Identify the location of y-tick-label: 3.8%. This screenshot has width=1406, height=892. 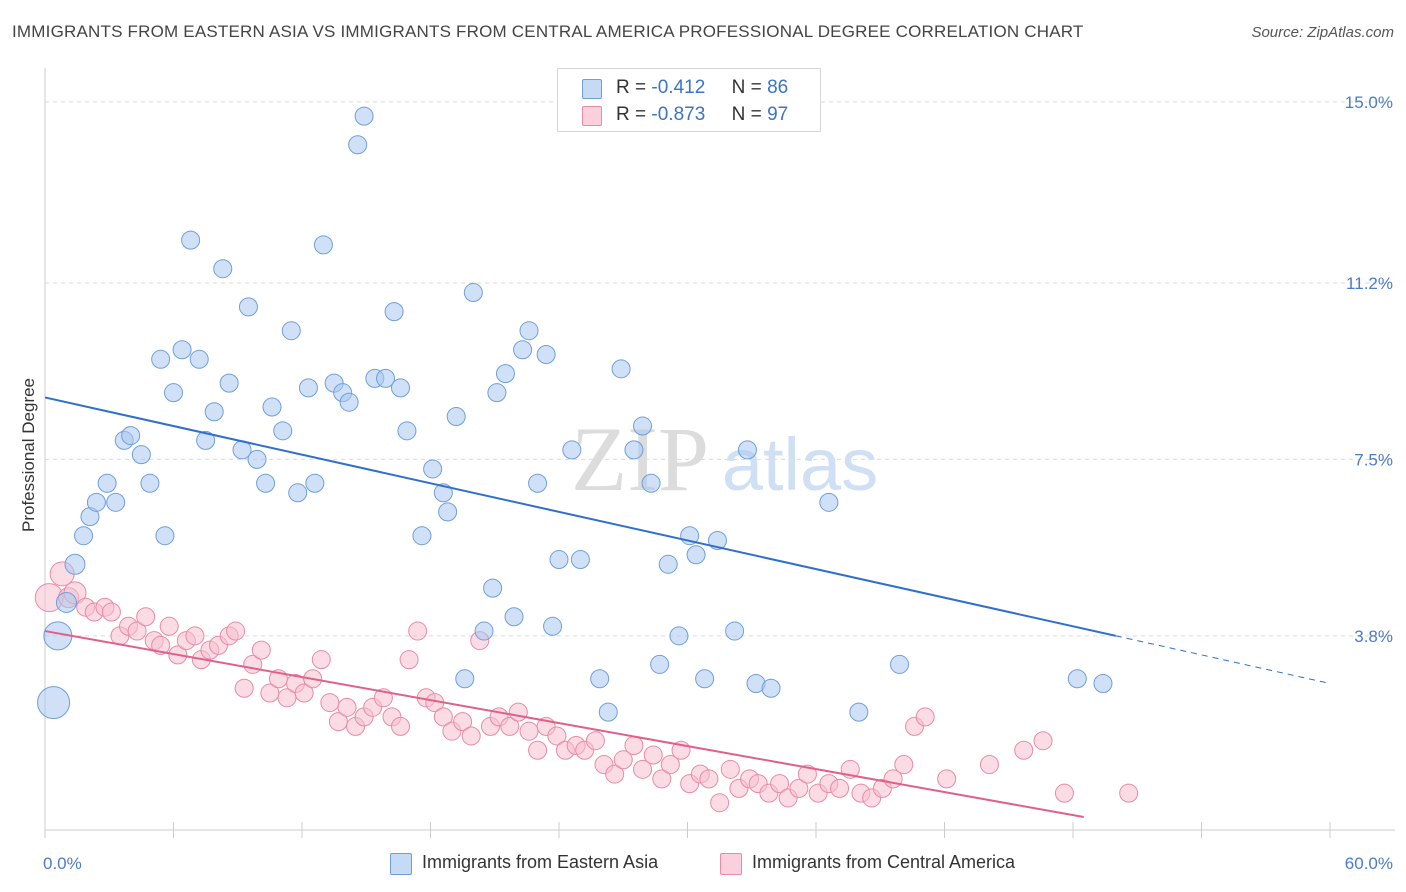
(1373, 636).